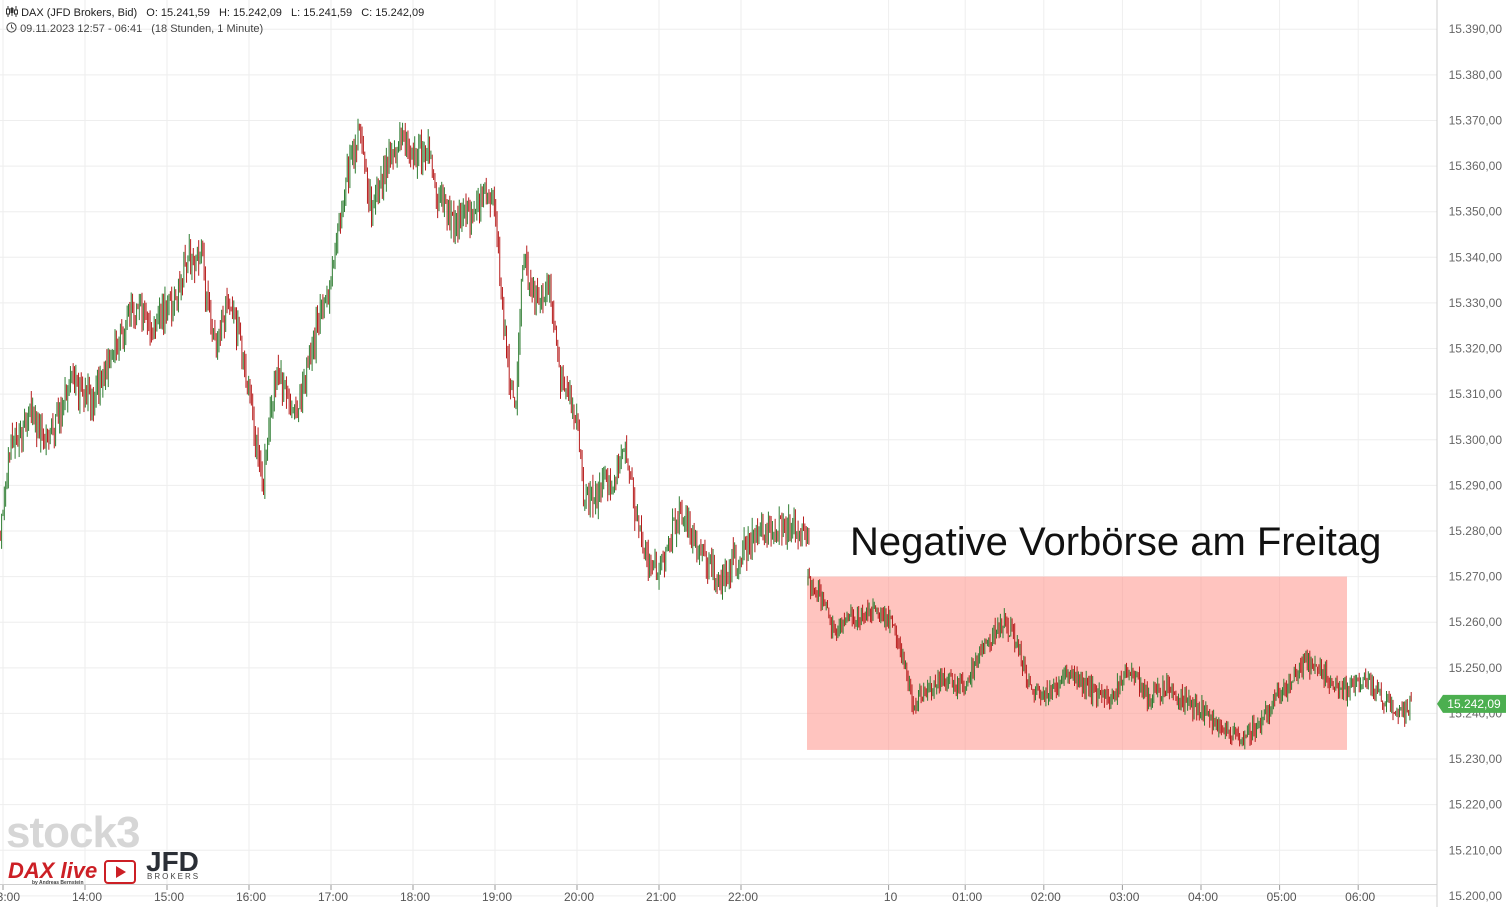 This screenshot has width=1508, height=907. I want to click on last-price-marker, so click(1471, 703).